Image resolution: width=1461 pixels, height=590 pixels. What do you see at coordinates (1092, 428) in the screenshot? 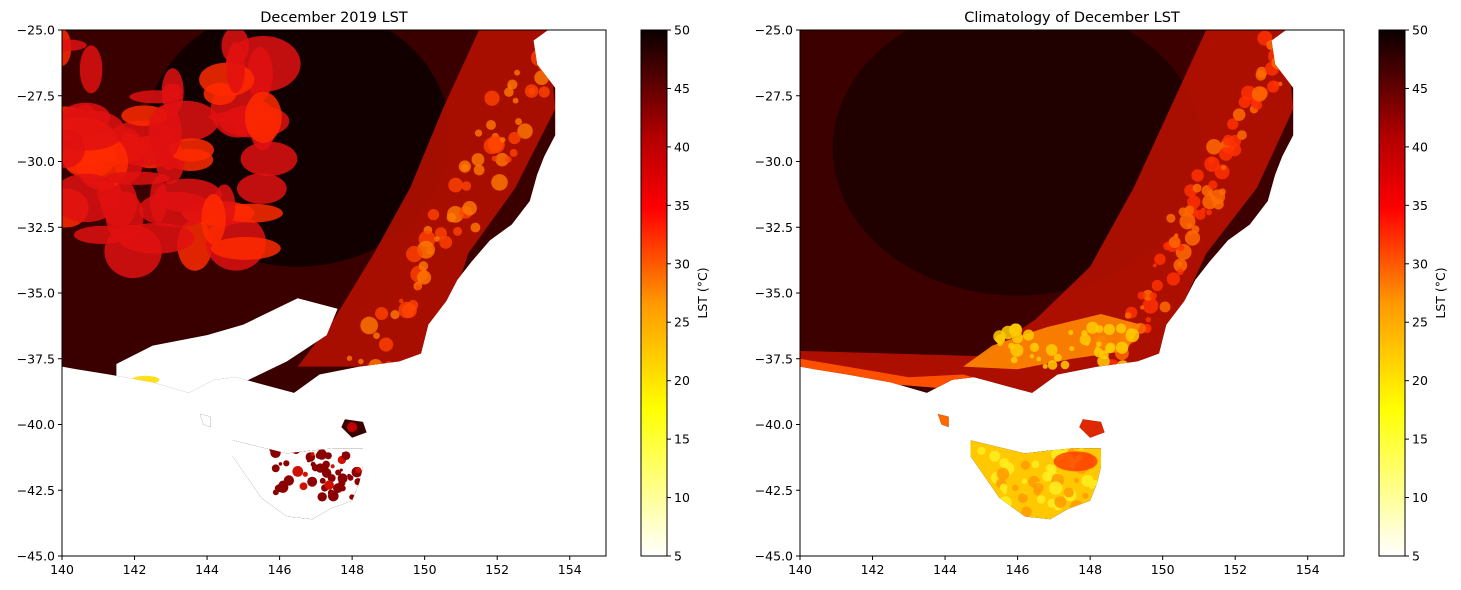
I see `flinders-field` at bounding box center [1092, 428].